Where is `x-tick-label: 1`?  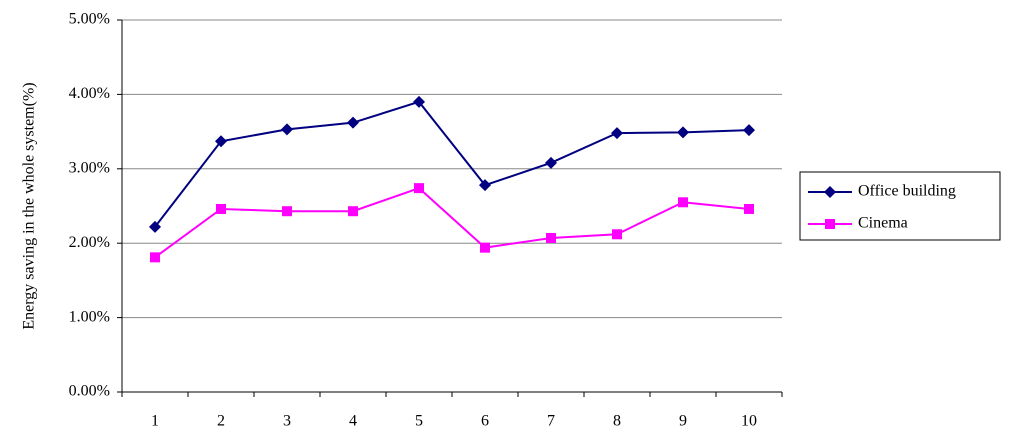 x-tick-label: 1 is located at coordinates (155, 421).